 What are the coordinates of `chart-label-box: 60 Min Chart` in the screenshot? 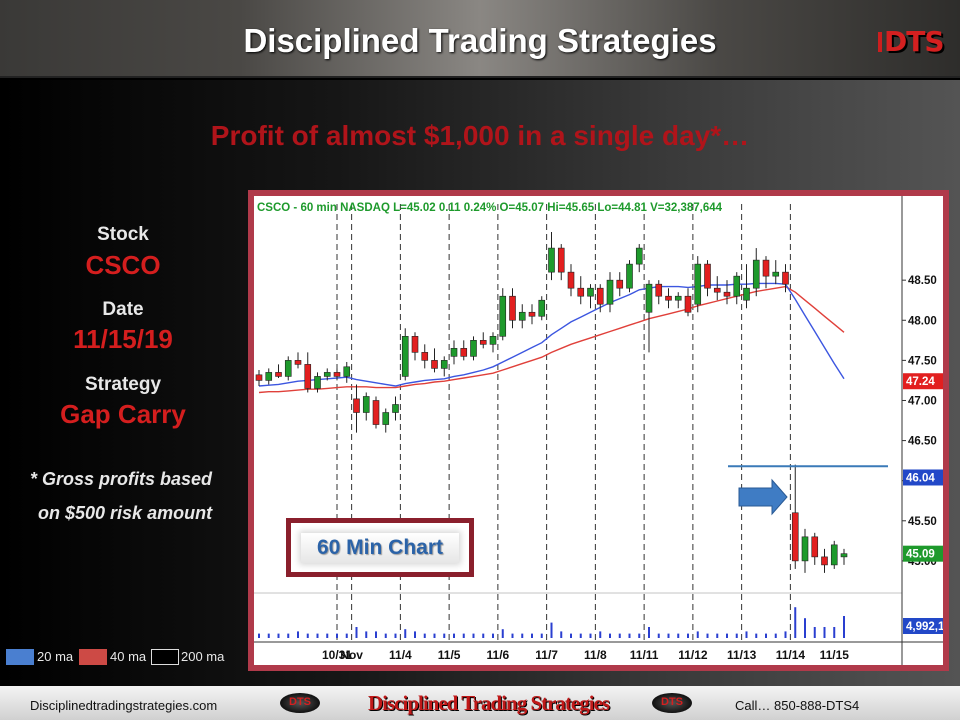 It's located at (380, 547).